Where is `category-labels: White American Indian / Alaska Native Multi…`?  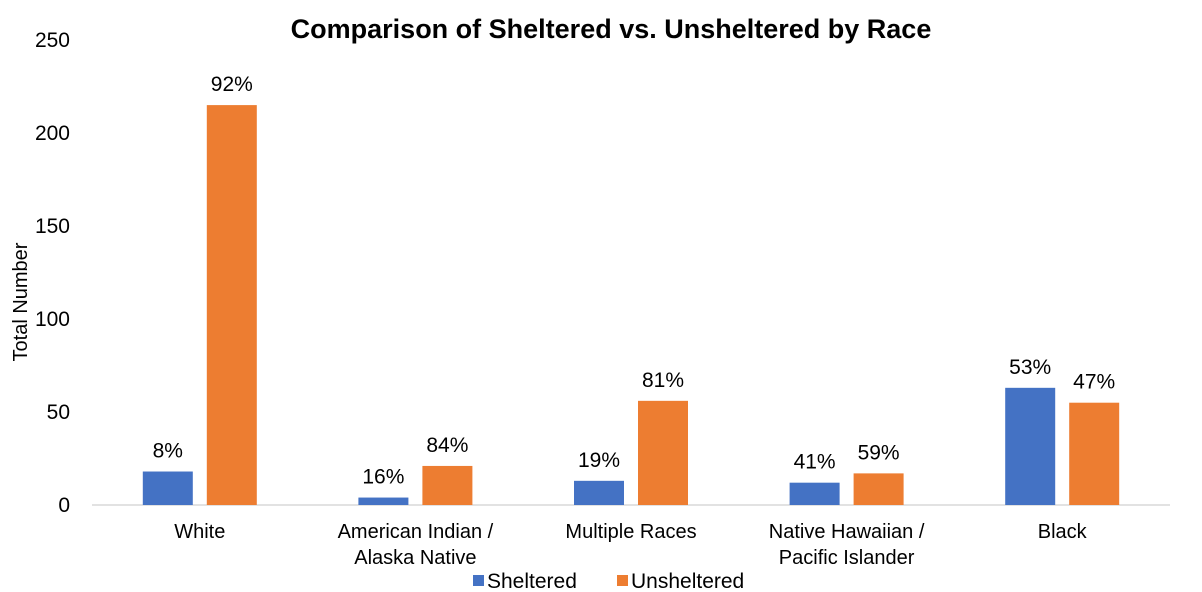
category-labels: White American Indian / Alaska Native Multi… is located at coordinates (630, 545).